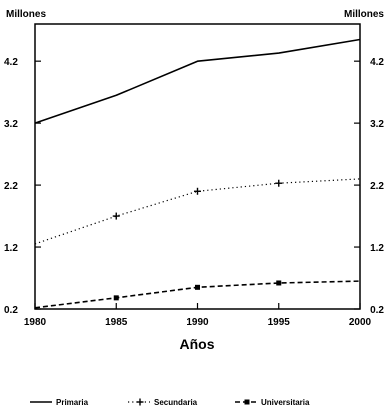  What do you see at coordinates (11, 62) in the screenshot?
I see `y-tick-label-left: 4.2` at bounding box center [11, 62].